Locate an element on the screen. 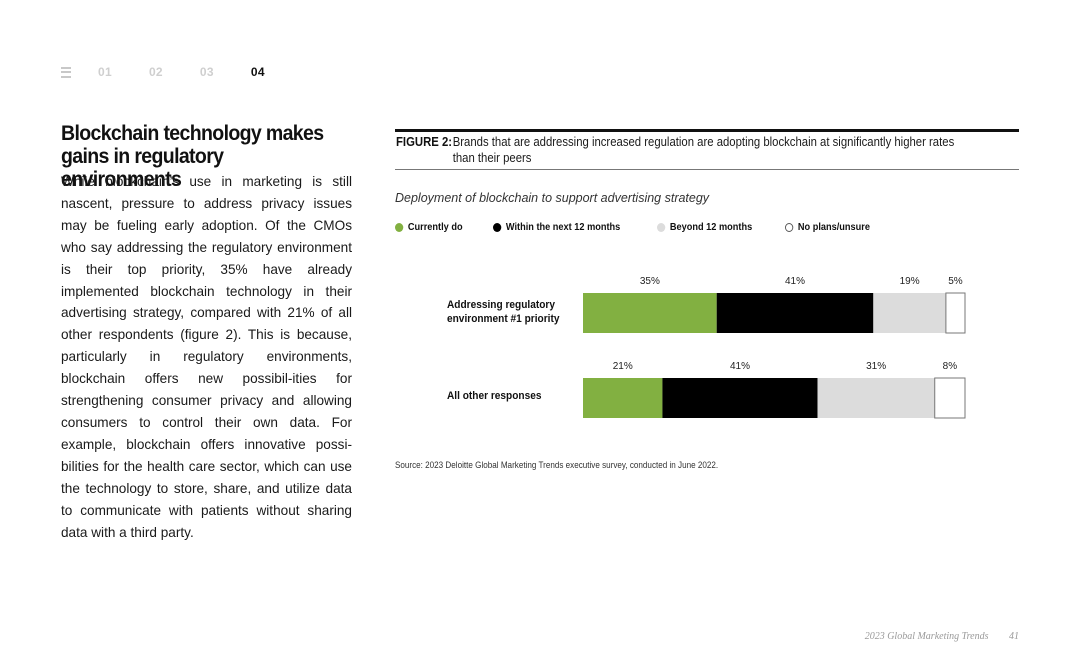 Image resolution: width=1080 pixels, height=663 pixels. row-label-all-other: All other responses is located at coordinates (494, 396).